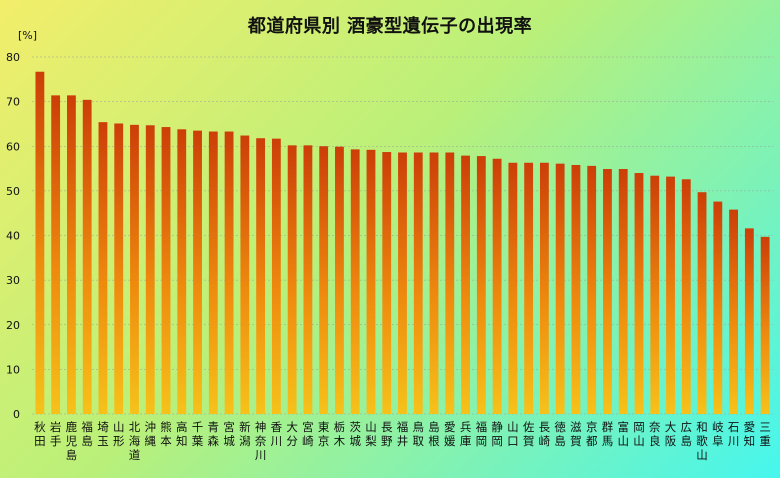  I want to click on x-tick-label: 大分, so click(292, 434).